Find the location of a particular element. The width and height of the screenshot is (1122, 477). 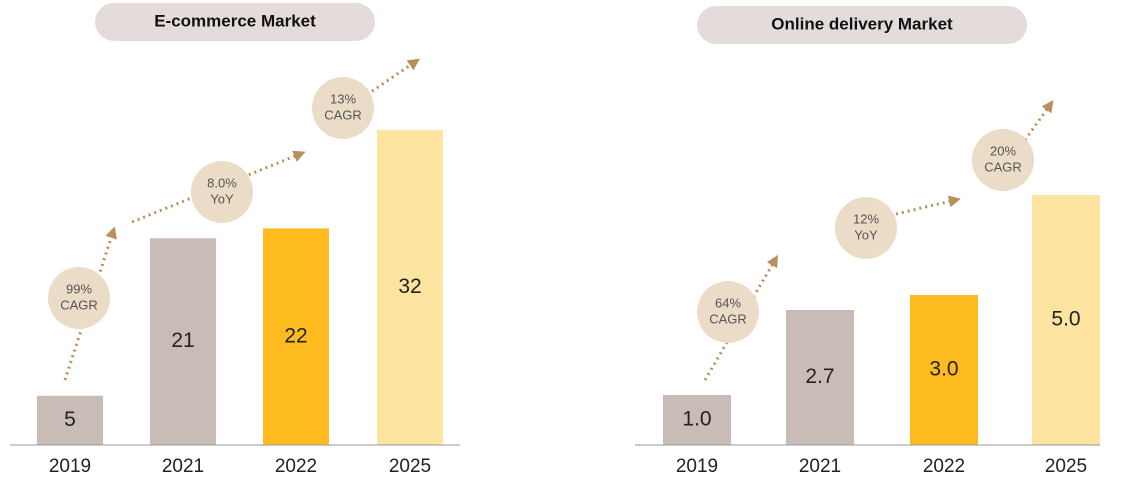

value-label: 21 is located at coordinates (182, 340).